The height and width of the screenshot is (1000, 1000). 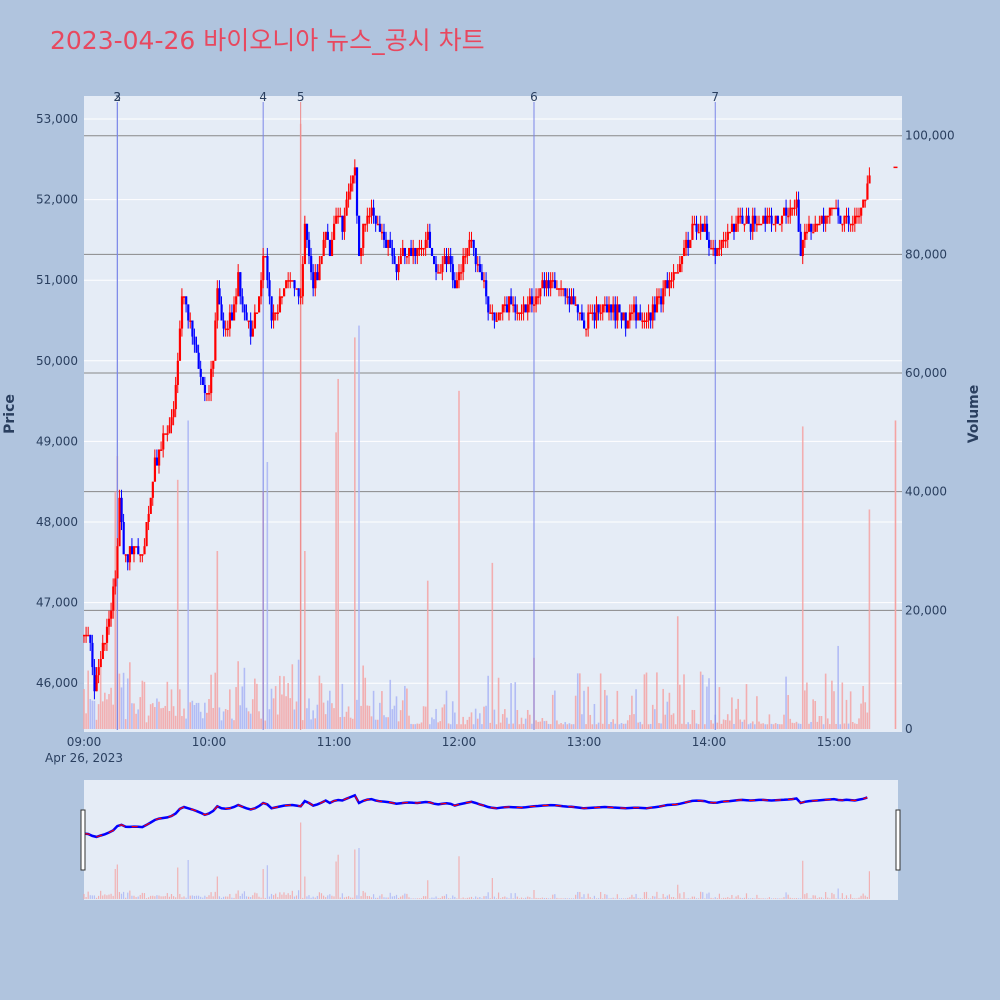 I want to click on time-tick-label: 14:00, so click(x=709, y=742).